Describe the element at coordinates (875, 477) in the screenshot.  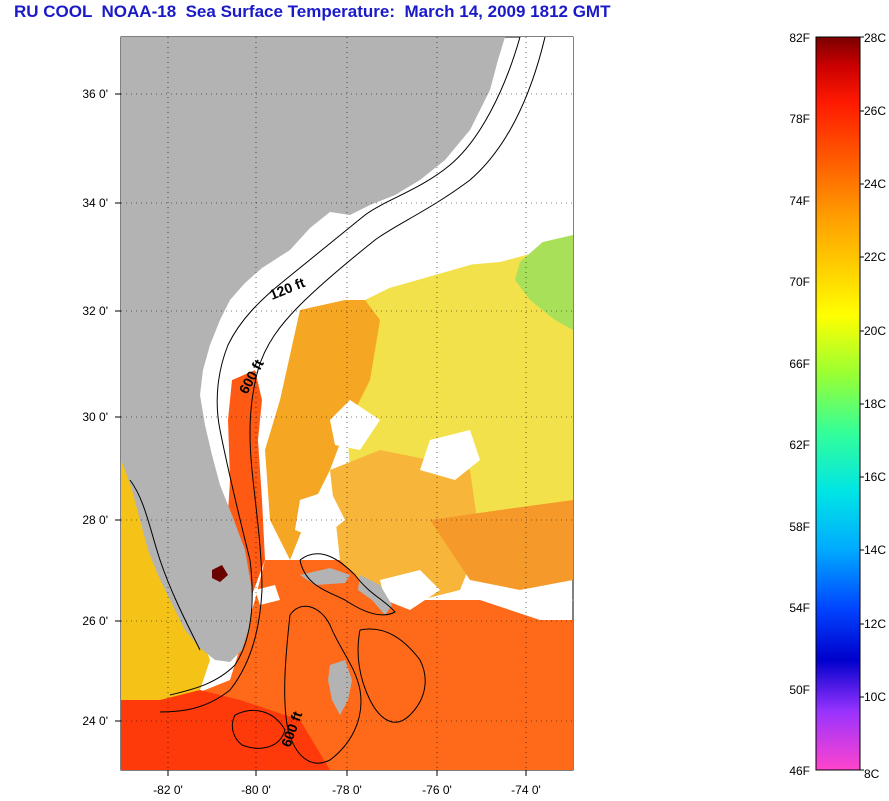
I see `cb-c-label: 16C` at that location.